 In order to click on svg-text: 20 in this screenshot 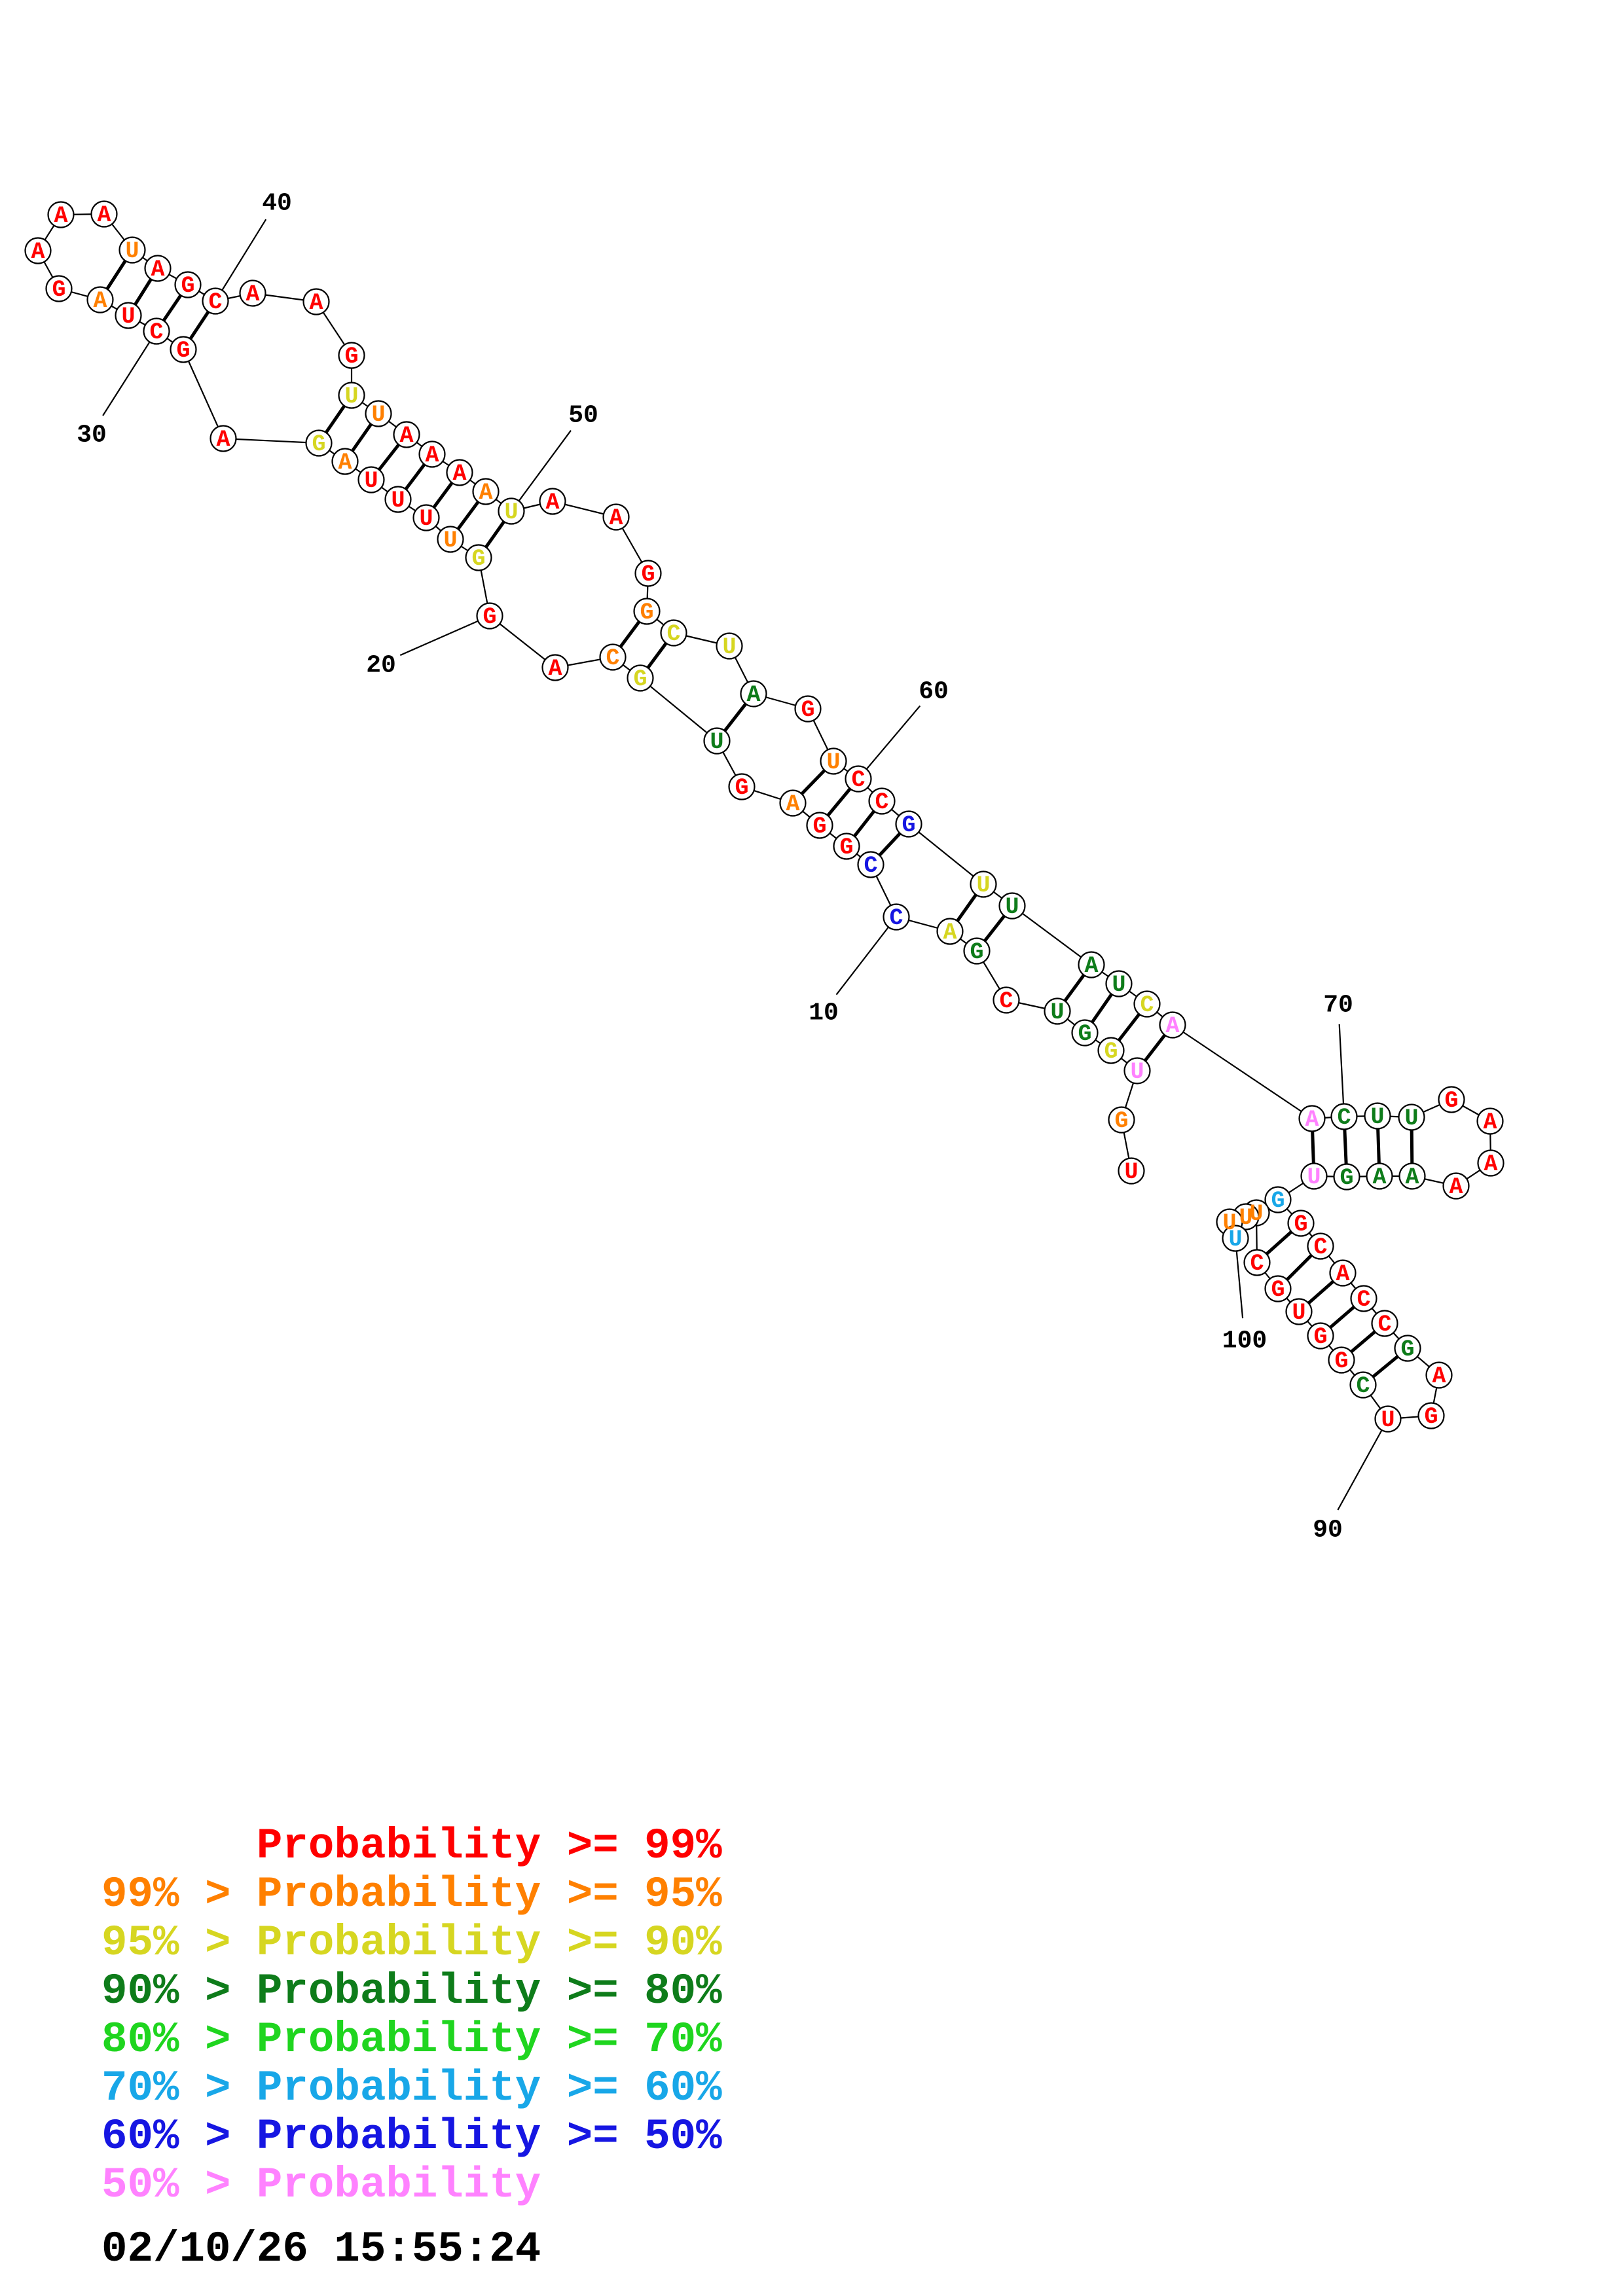, I will do `click(381, 666)`.